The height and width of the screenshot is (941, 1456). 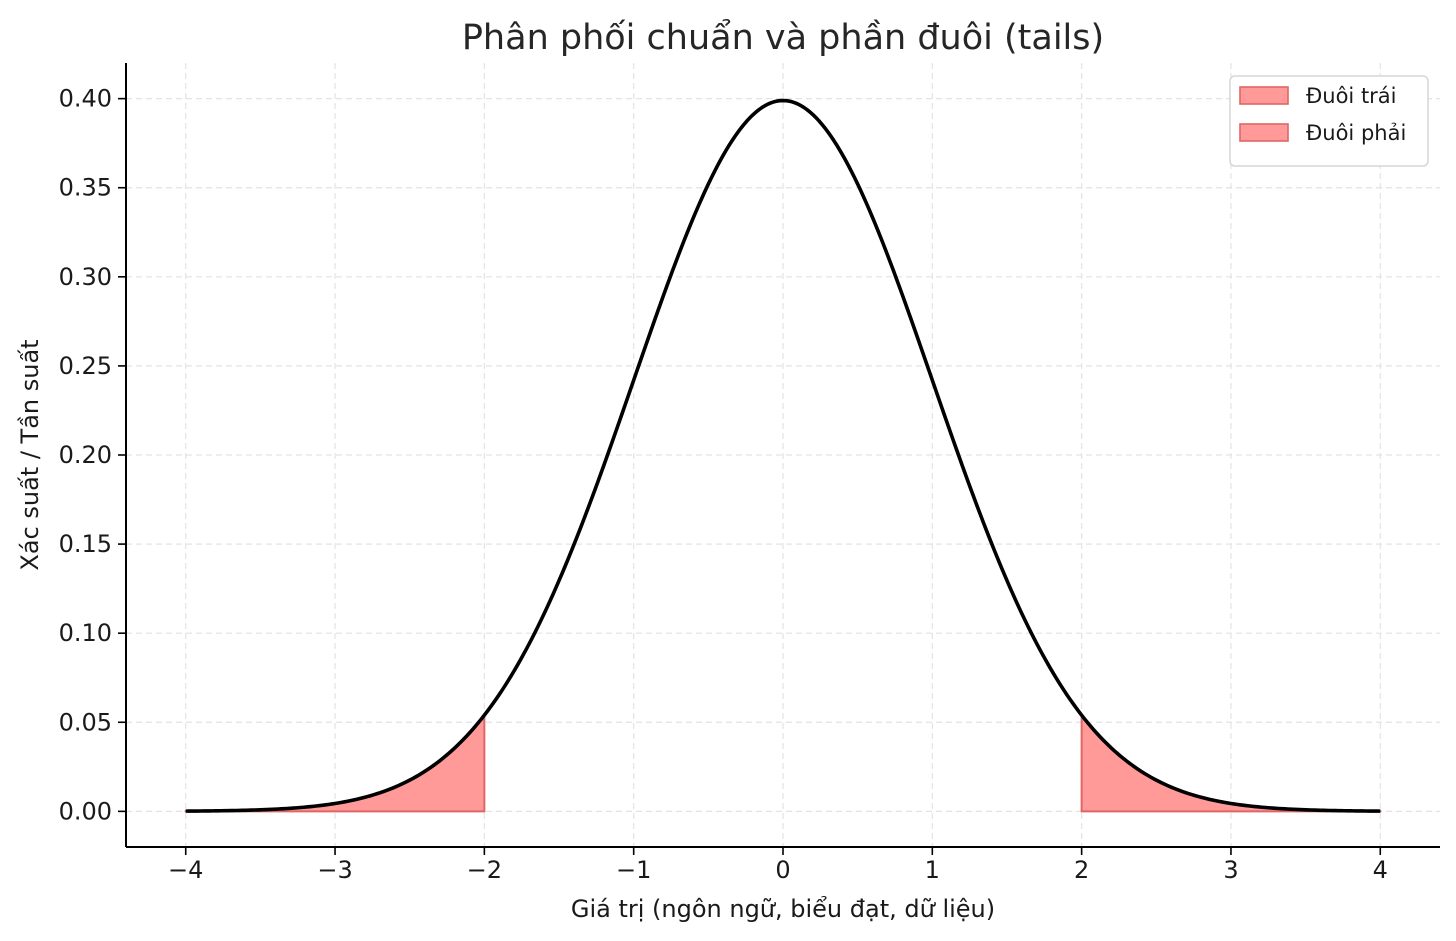 I want to click on x-ticks: −4 −3 −2 −1 0 1 2 3 4, so click(x=778, y=865).